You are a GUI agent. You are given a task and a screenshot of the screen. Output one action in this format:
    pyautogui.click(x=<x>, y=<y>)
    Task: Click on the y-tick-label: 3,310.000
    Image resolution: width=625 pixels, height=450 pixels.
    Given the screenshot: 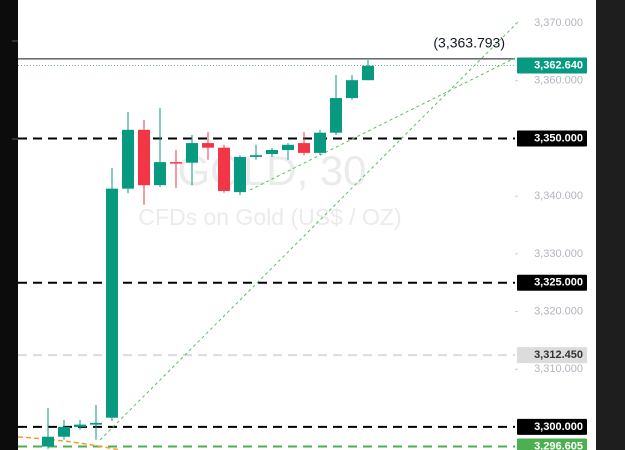 What is the action you would take?
    pyautogui.click(x=558, y=369)
    